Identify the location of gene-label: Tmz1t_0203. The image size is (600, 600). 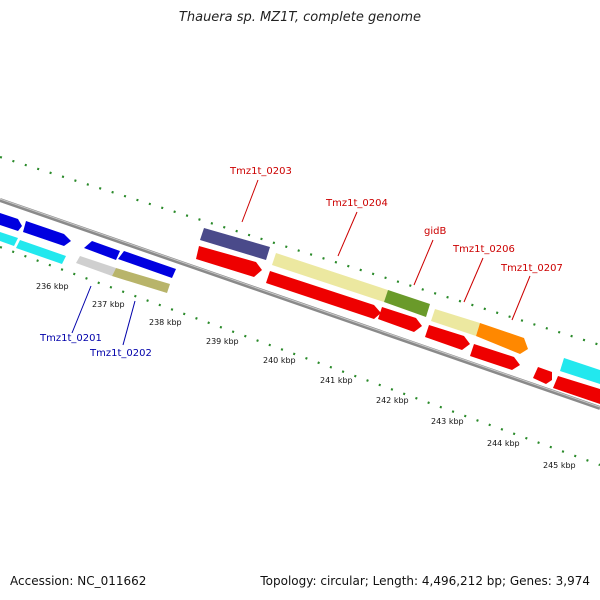
(260, 171).